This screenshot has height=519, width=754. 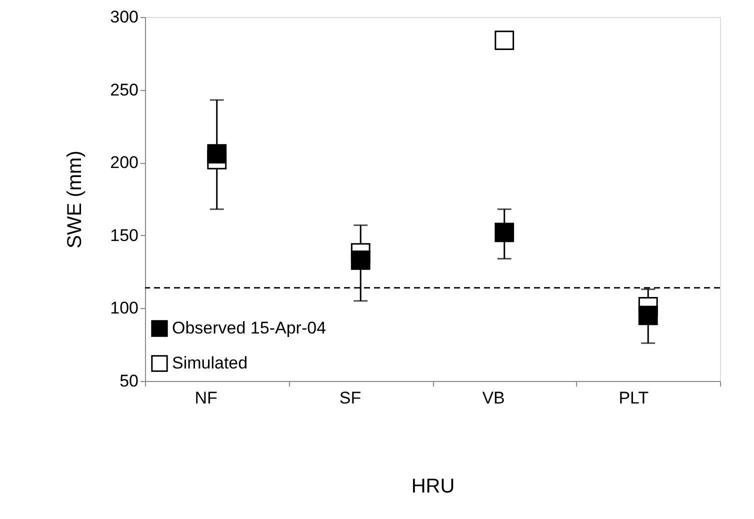 What do you see at coordinates (350, 398) in the screenshot?
I see `x-tick-label: SF` at bounding box center [350, 398].